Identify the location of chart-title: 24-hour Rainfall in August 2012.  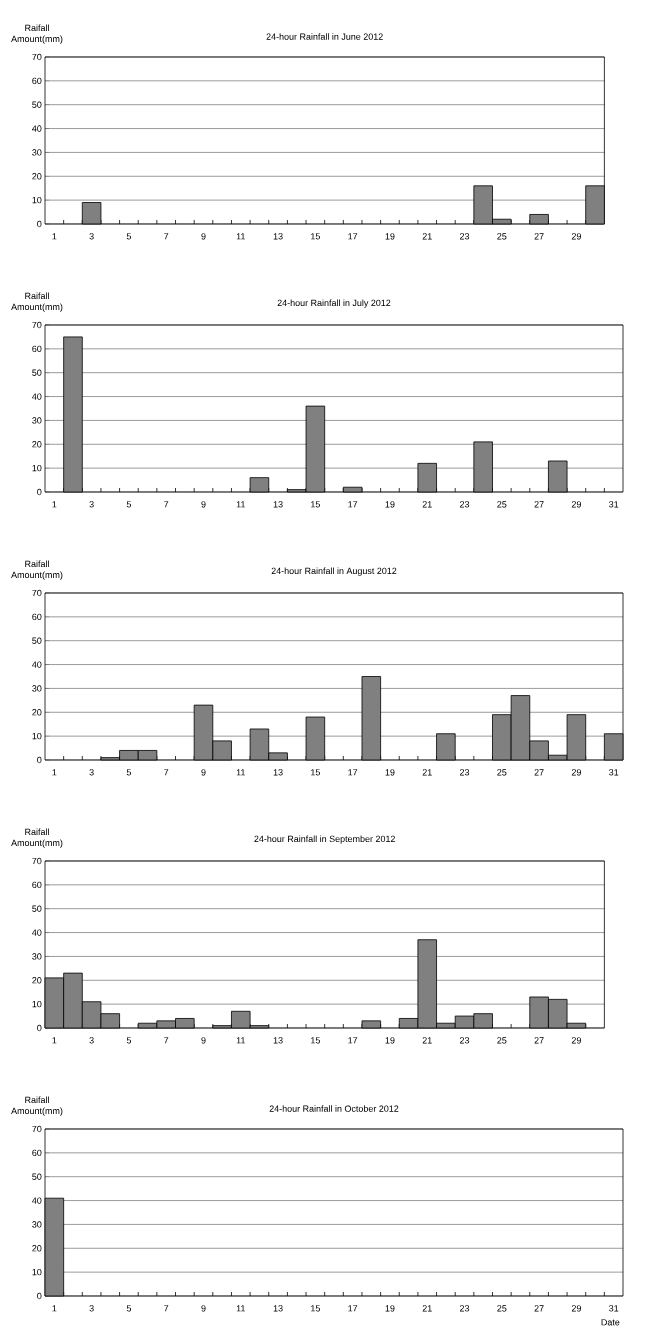
(334, 571).